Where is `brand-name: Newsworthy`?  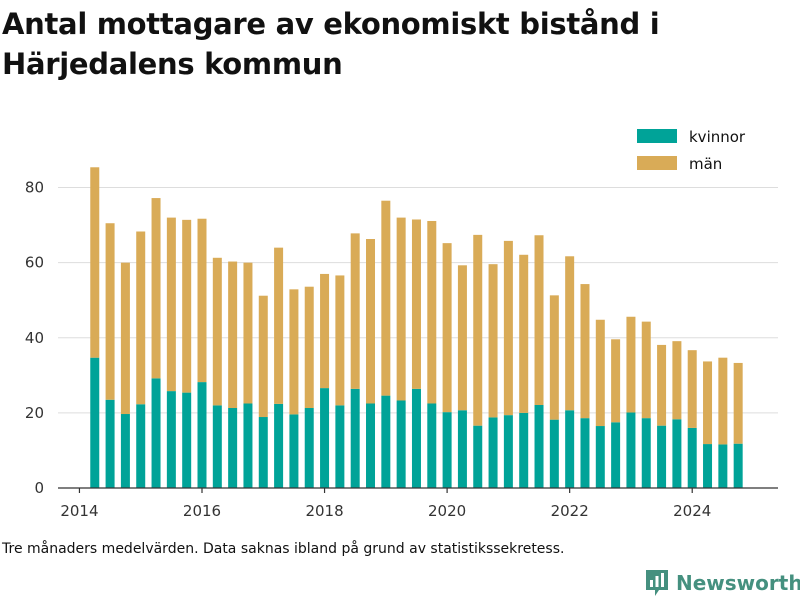 brand-name: Newsworthy is located at coordinates (738, 583).